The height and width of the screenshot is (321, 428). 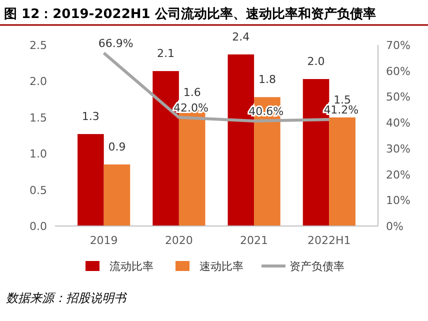 What do you see at coordinates (38, 45) in the screenshot?
I see `y-tick-label: 2.5` at bounding box center [38, 45].